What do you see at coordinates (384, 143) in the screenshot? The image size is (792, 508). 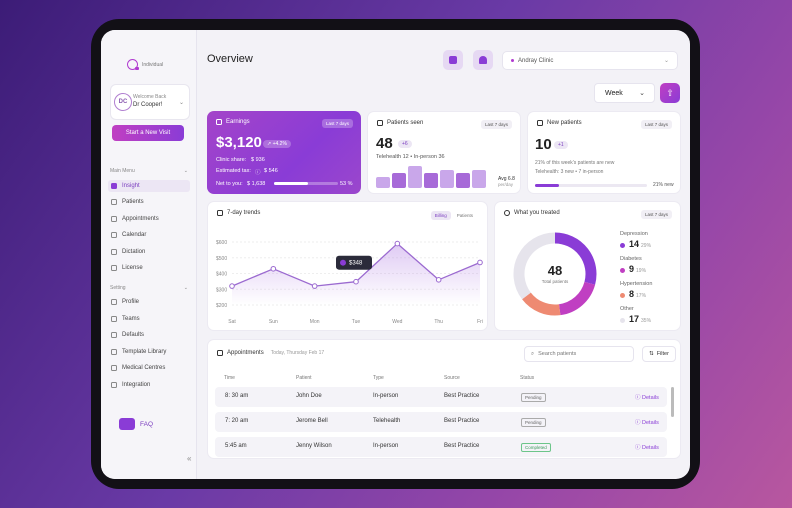 I see `patients-seen-value: 48` at bounding box center [384, 143].